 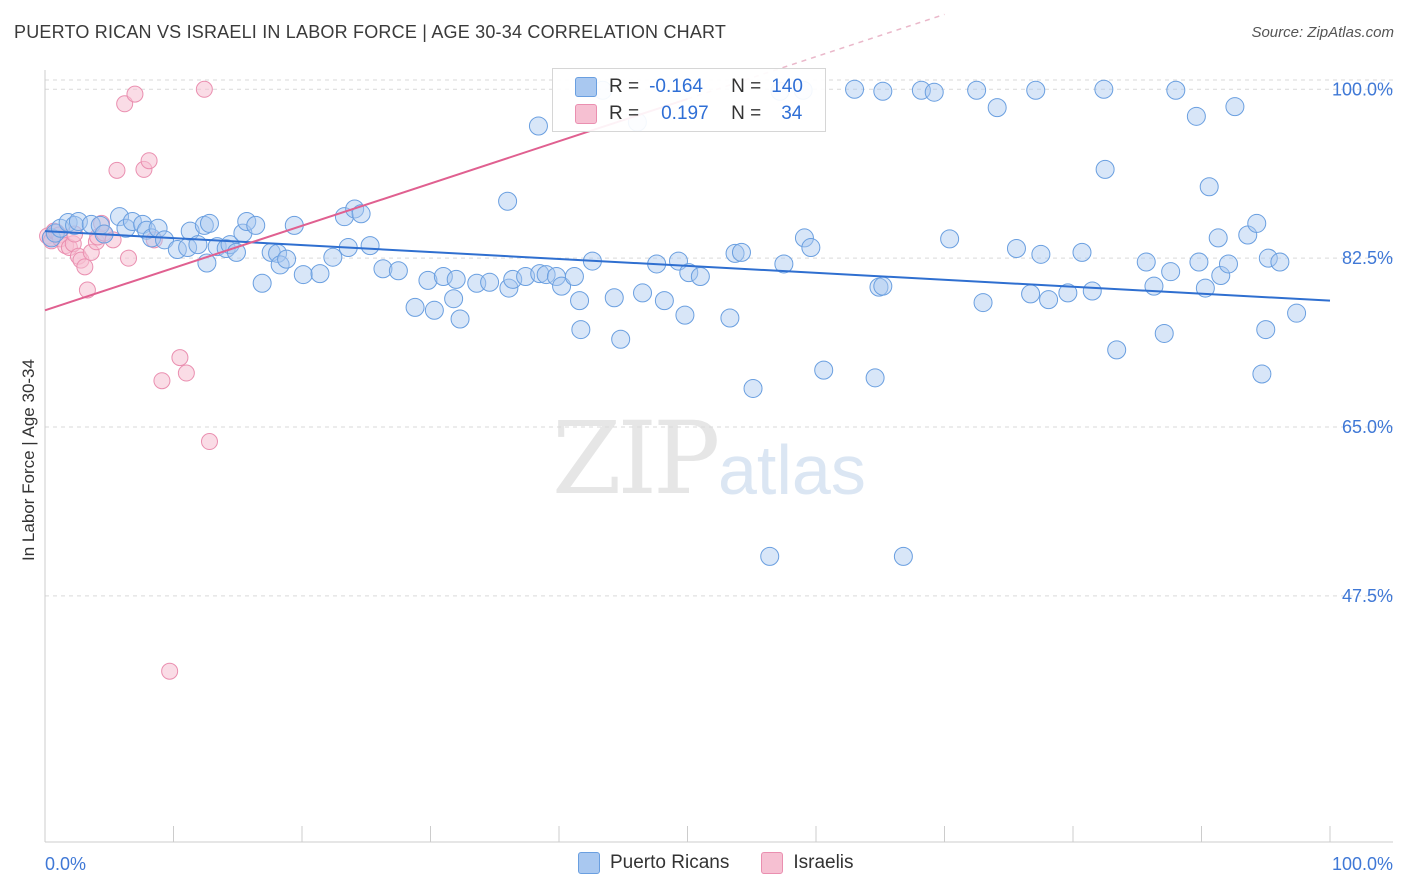 What do you see at coordinates (1367, 258) in the screenshot?
I see `y-tick-label: 82.5%` at bounding box center [1367, 258].